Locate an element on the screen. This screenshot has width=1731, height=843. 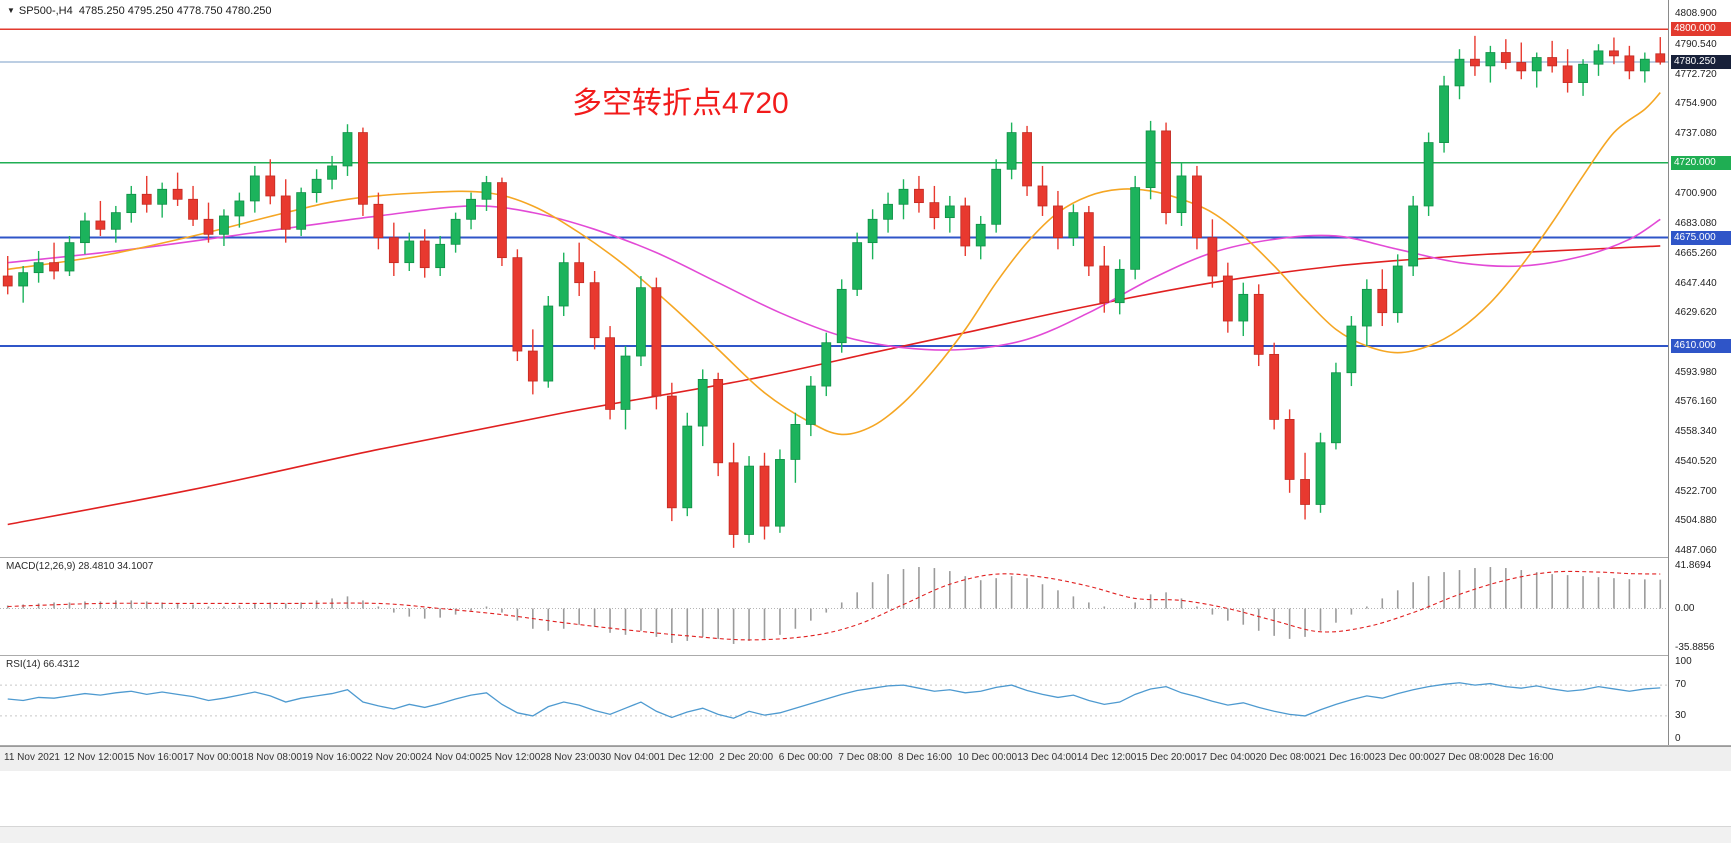
macd-indicator-pane: MACD(12,26,9) 28.4810 34.1007 is located at coordinates (865, 606).